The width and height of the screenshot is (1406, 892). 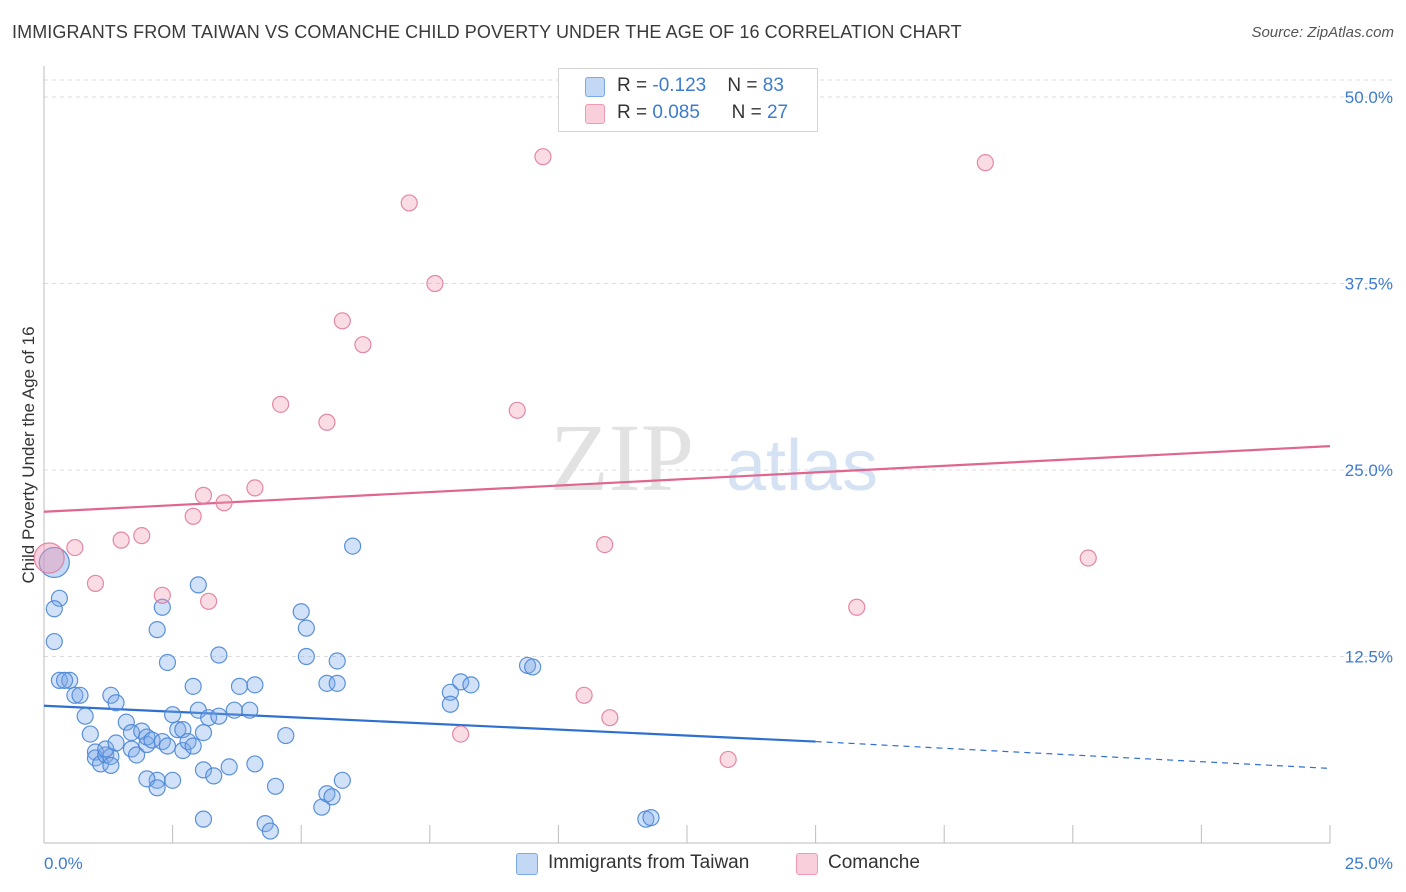 What do you see at coordinates (1369, 470) in the screenshot?
I see `y-tick-label: 25.0%` at bounding box center [1369, 470].